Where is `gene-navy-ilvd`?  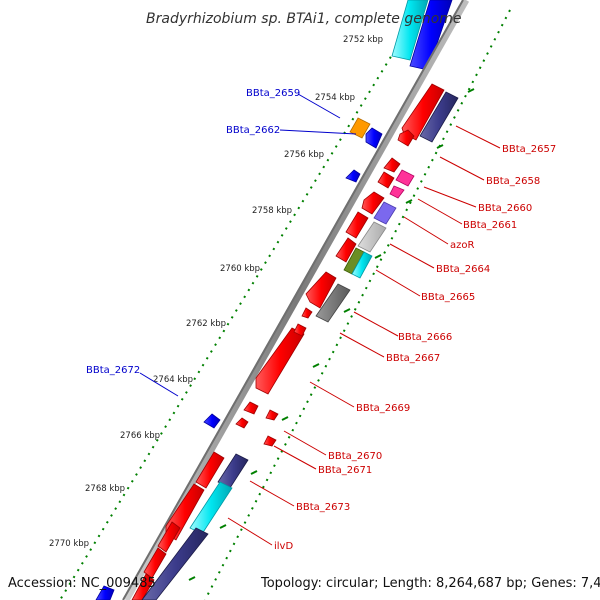 gene-navy-ilvd is located at coordinates (175, 563).